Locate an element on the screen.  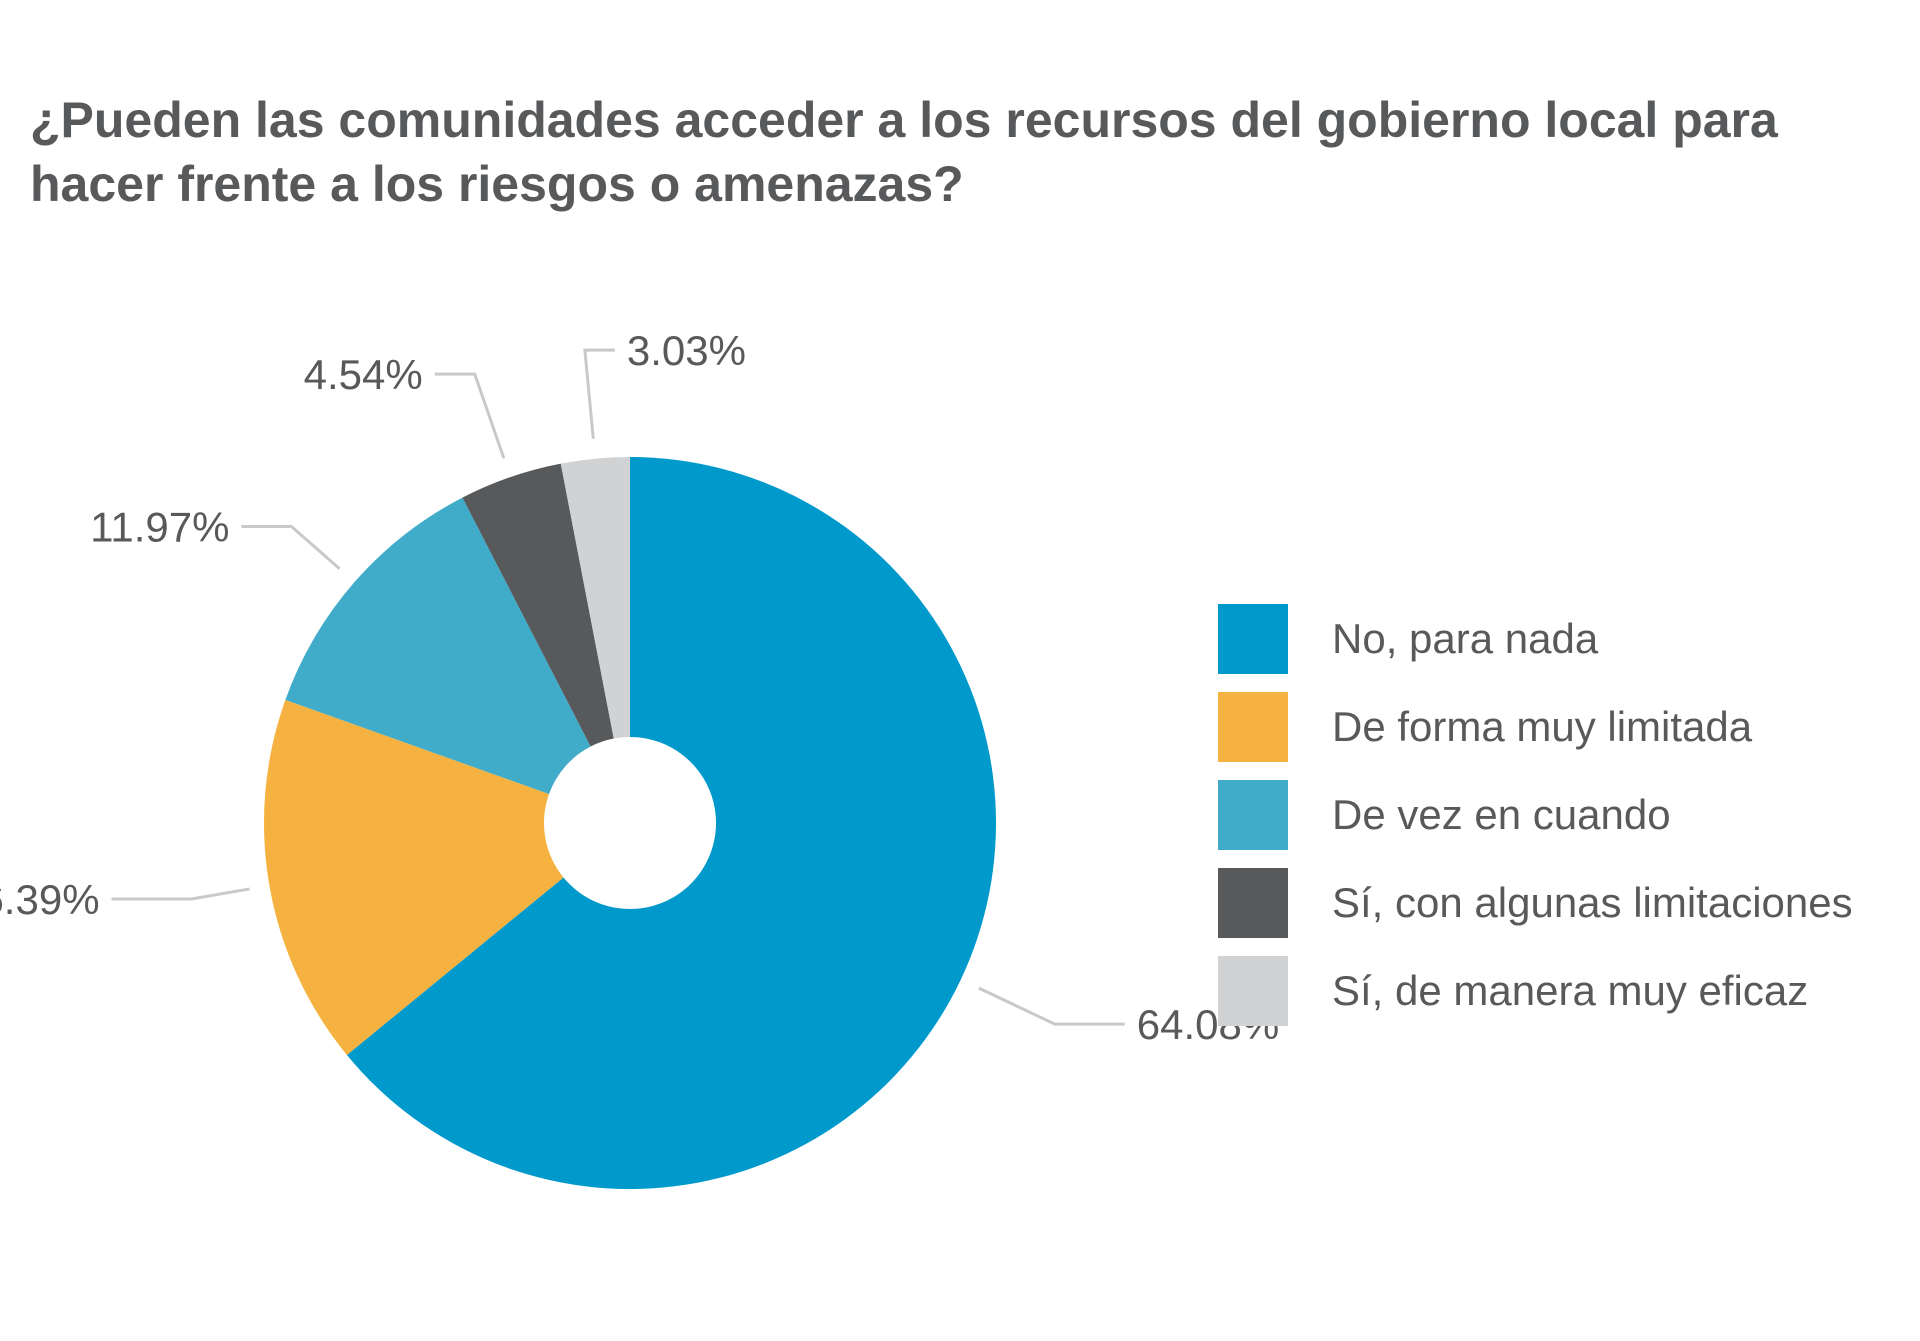
legend-item-de-vez-en-cuando: De vez en cuando is located at coordinates (1535, 815).